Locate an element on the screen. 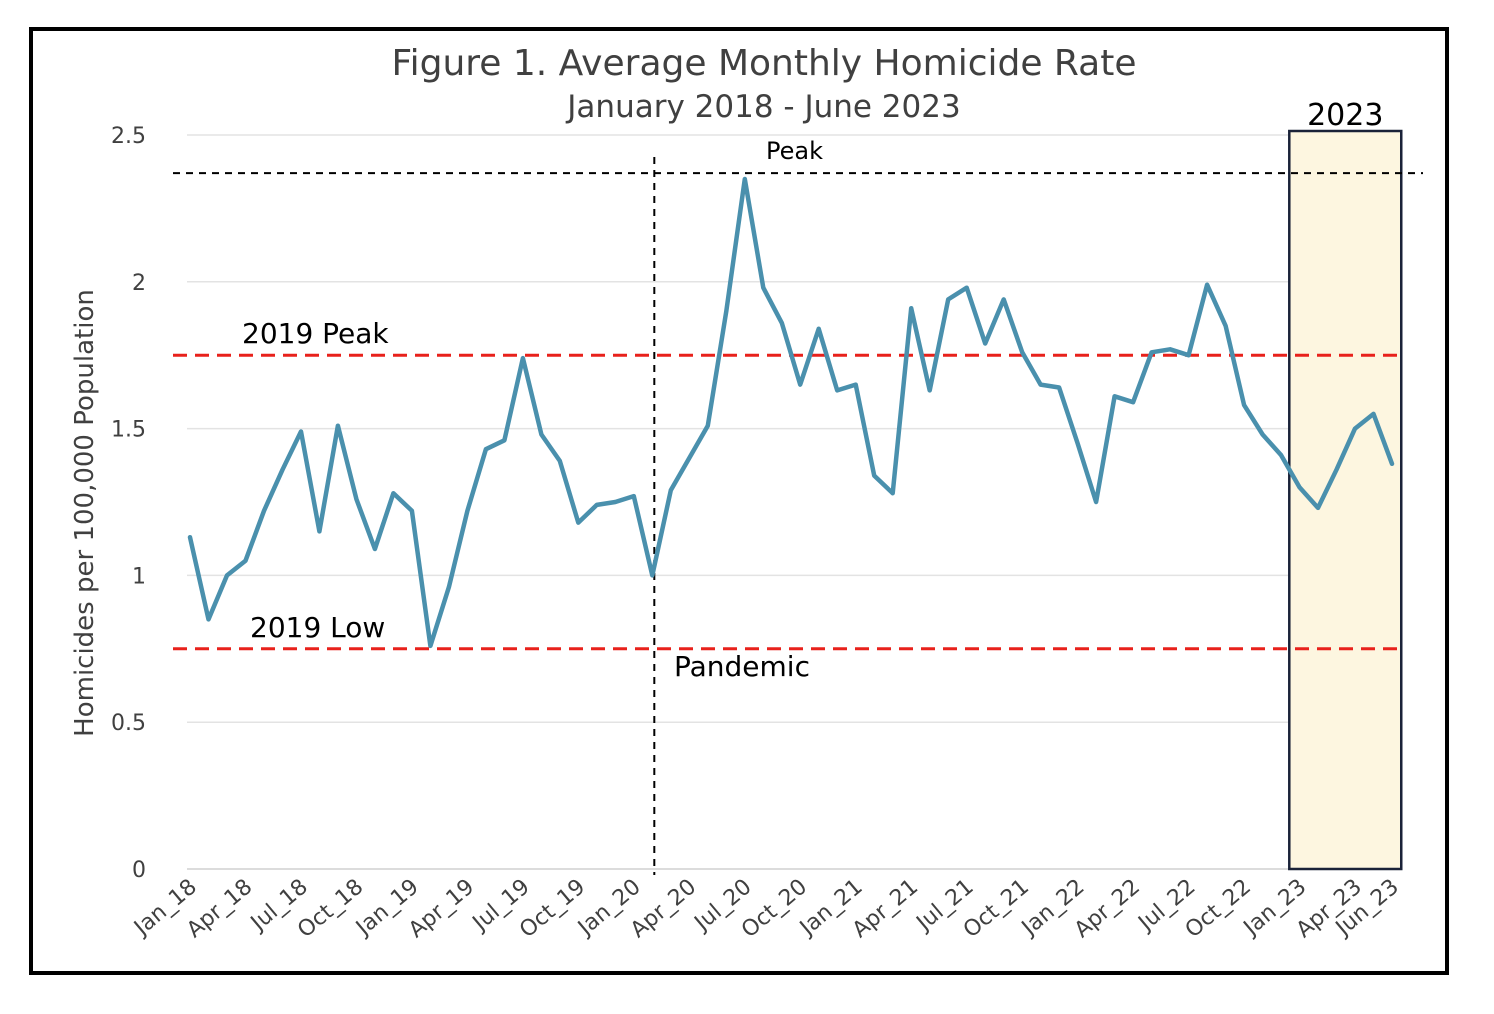 The width and height of the screenshot is (1494, 1014). y-tick-label: 2.5 is located at coordinates (128, 136).